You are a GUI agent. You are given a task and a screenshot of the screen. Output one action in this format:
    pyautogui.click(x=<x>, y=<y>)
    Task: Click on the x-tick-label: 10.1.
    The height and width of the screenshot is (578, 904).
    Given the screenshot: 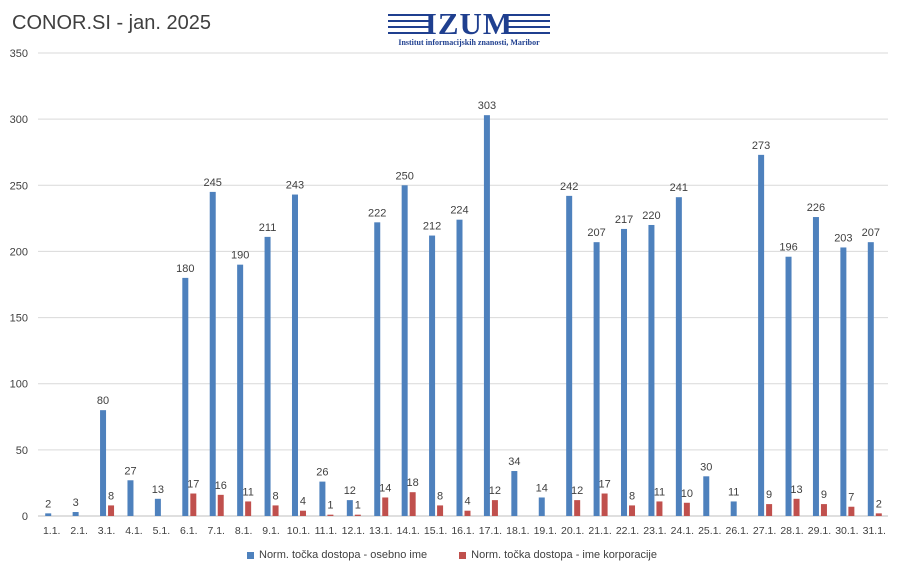 What is the action you would take?
    pyautogui.click(x=298, y=531)
    